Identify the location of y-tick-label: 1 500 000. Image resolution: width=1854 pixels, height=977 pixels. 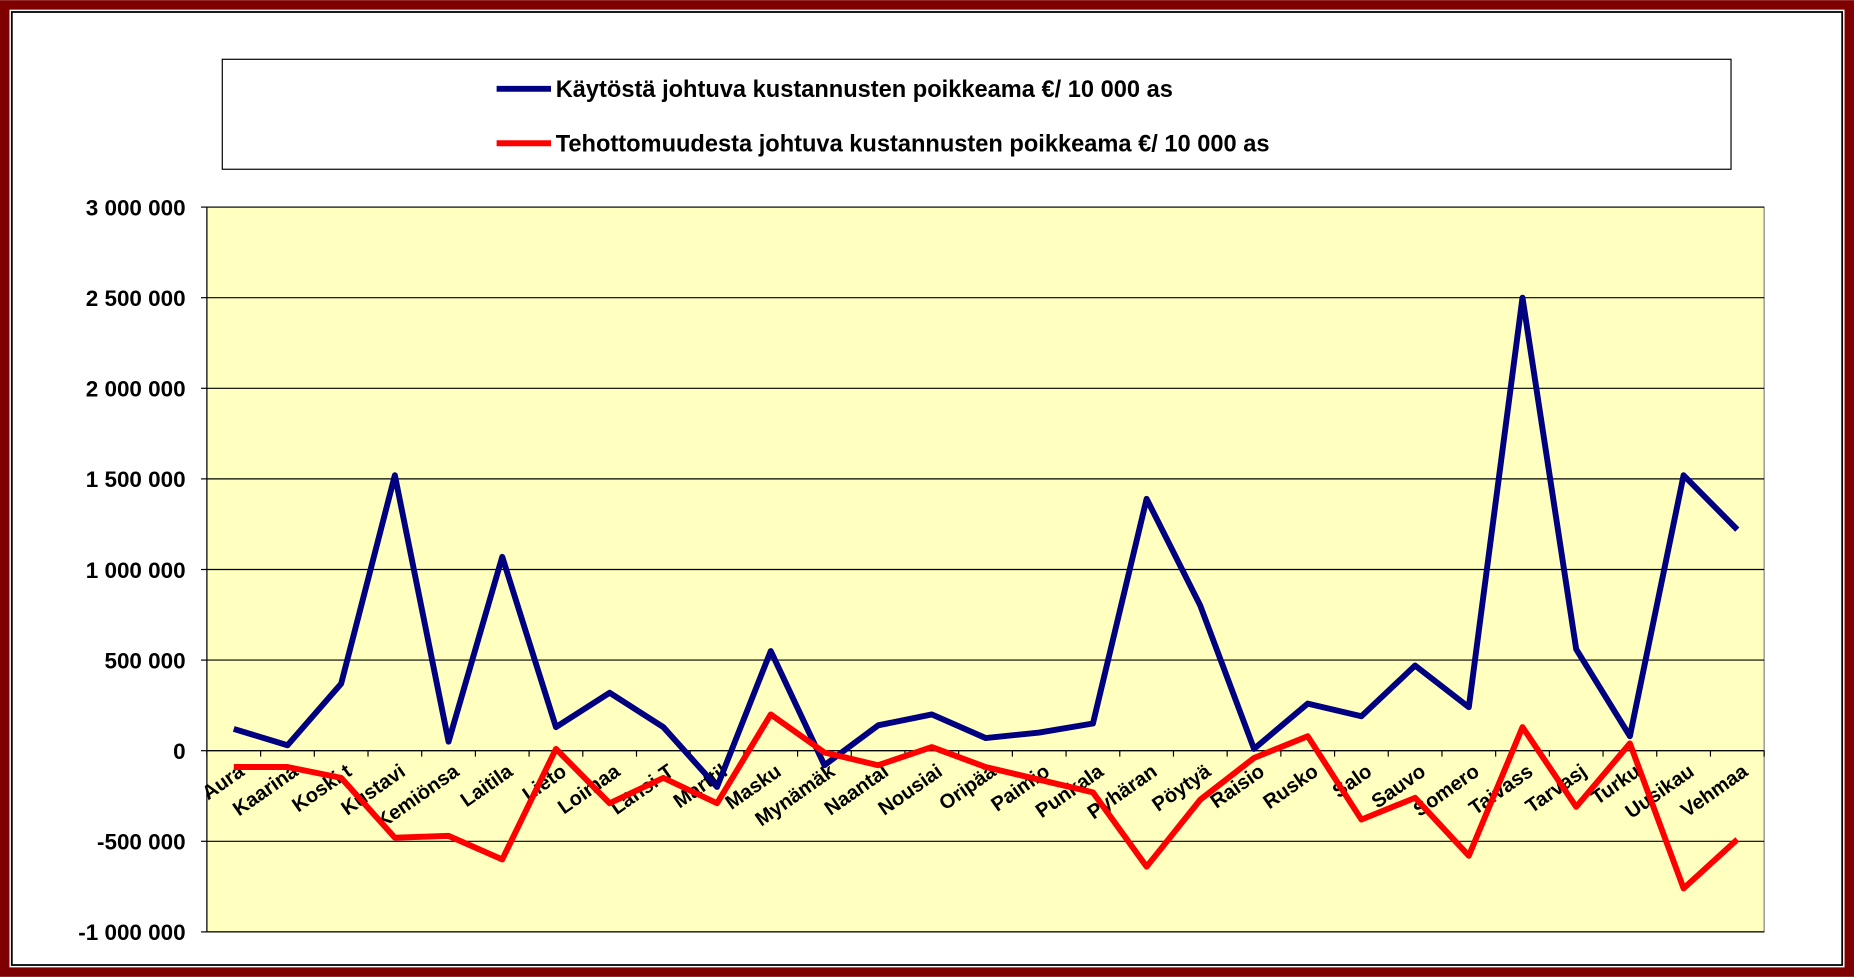
(136, 479).